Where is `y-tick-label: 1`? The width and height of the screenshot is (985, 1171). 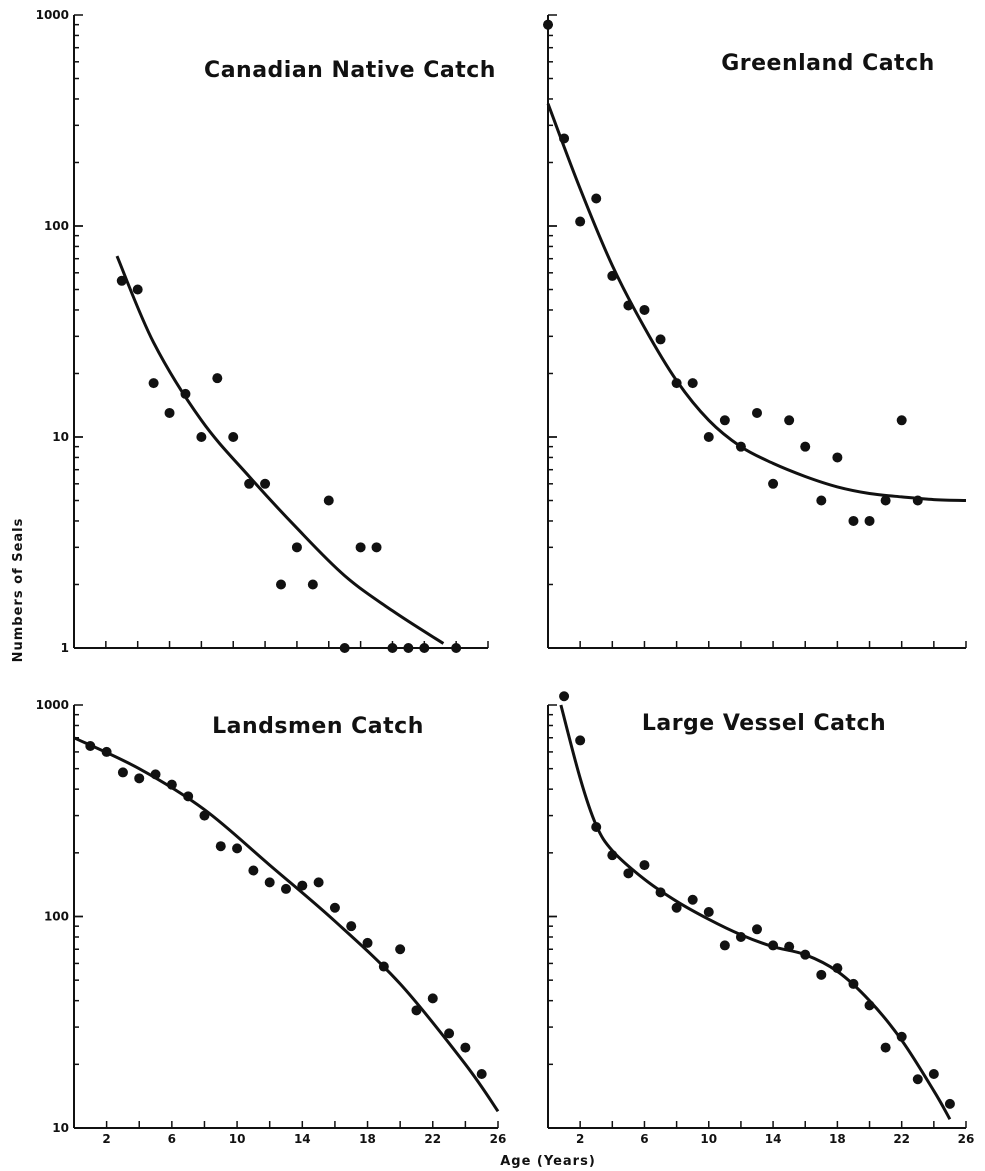 y-tick-label: 1 is located at coordinates (65, 648).